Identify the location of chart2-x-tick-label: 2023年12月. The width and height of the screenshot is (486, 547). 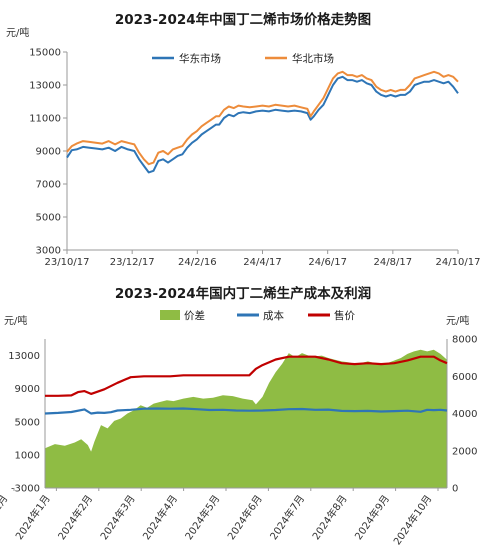
(5, 519).